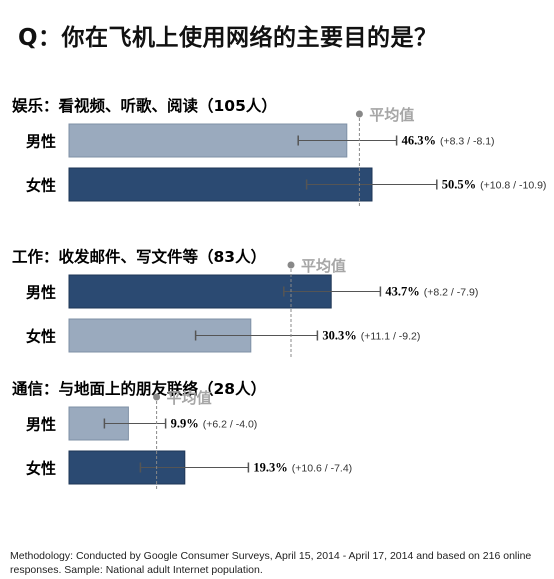  Describe the element at coordinates (139, 388) in the screenshot. I see `group-title: 通信：与地面上的朋友联络（28人）` at that location.